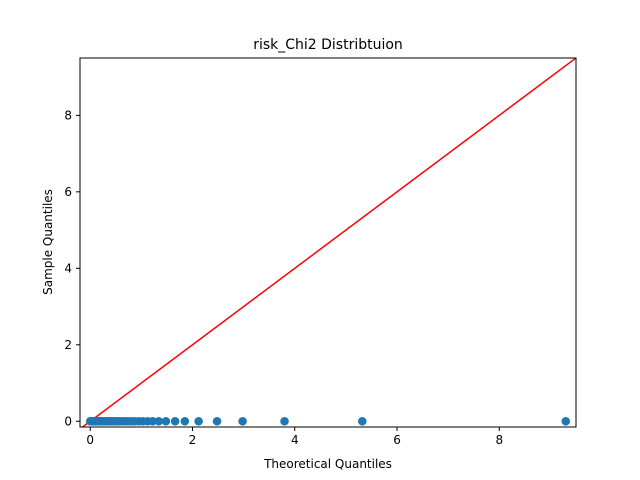 The width and height of the screenshot is (640, 480). What do you see at coordinates (328, 45) in the screenshot?
I see `chart-title: risk_Chi2 Distribtuion` at bounding box center [328, 45].